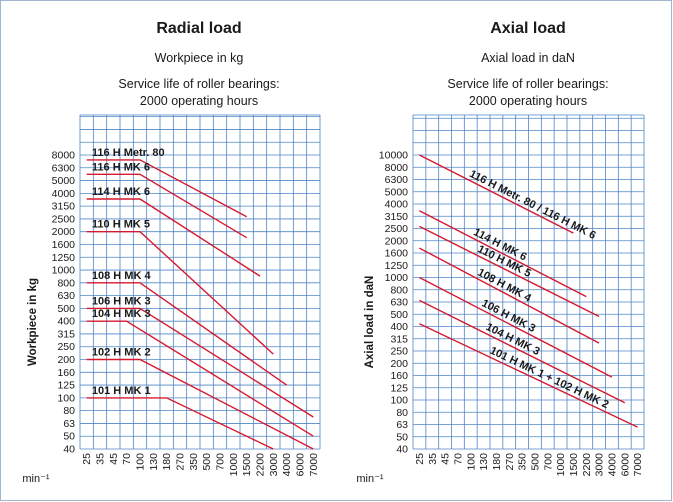 The height and width of the screenshot is (502, 673). Describe the element at coordinates (194, 462) in the screenshot. I see `chart-0-x-tick: 350` at that location.